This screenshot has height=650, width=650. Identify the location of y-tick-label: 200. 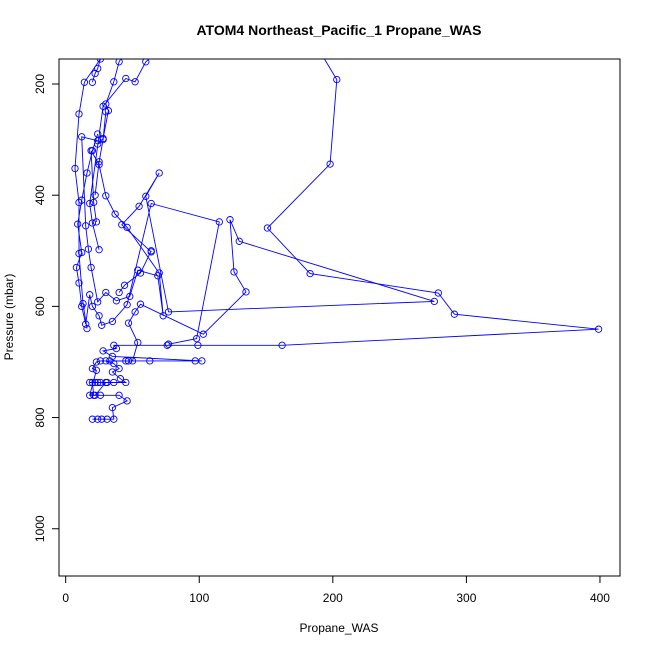
(40, 84).